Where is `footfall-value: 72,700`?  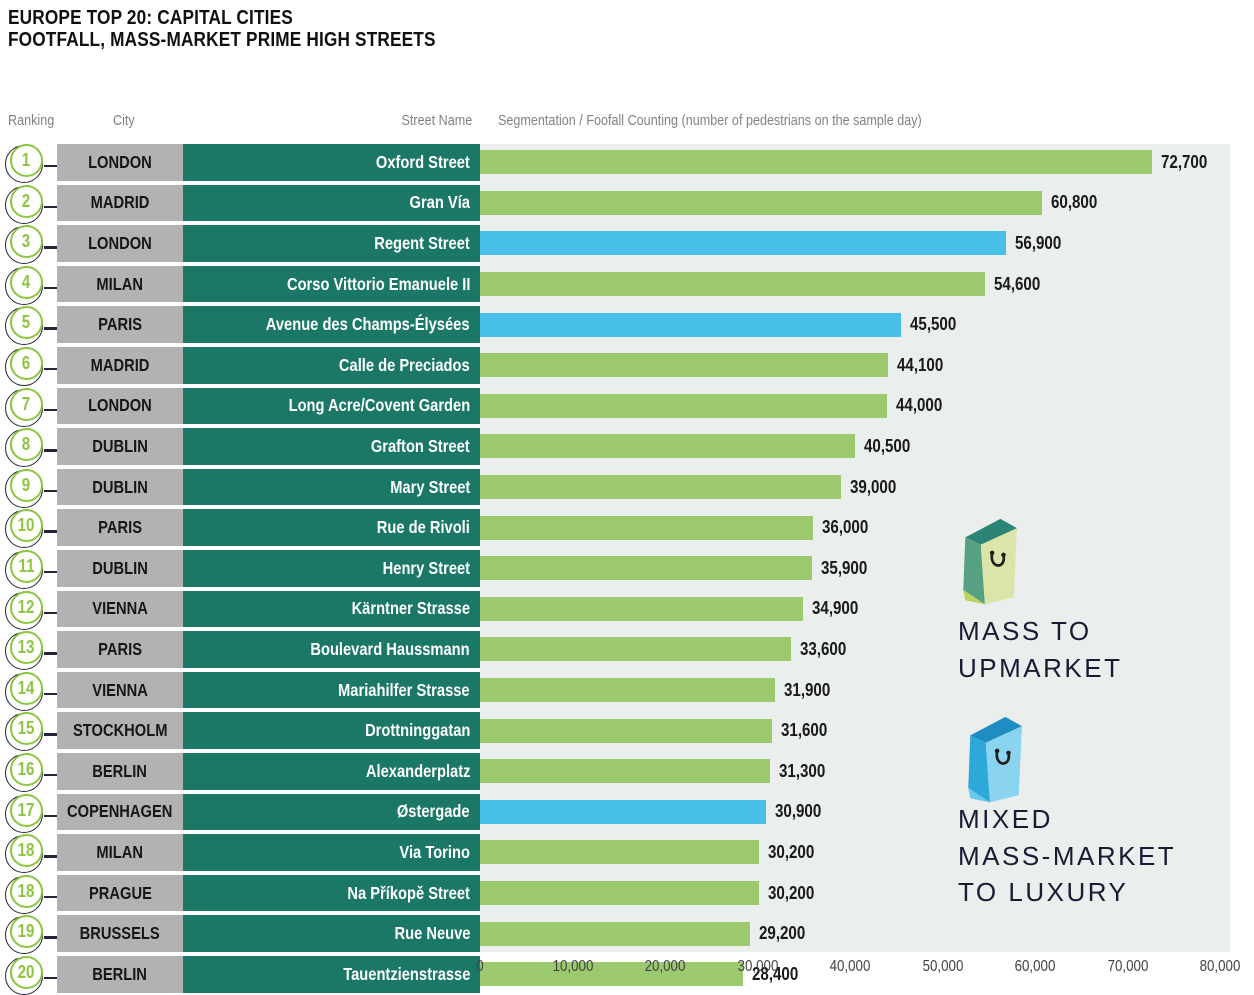
footfall-value: 72,700 is located at coordinates (1188, 162).